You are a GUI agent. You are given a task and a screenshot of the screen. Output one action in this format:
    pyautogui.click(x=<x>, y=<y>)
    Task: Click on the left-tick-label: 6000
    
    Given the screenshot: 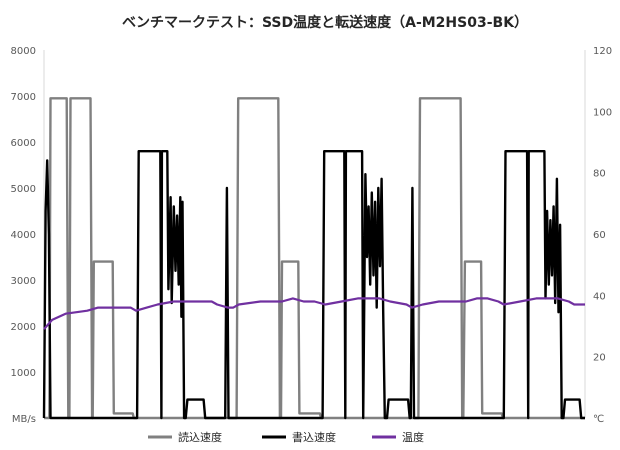 What is the action you would take?
    pyautogui.click(x=23, y=143)
    